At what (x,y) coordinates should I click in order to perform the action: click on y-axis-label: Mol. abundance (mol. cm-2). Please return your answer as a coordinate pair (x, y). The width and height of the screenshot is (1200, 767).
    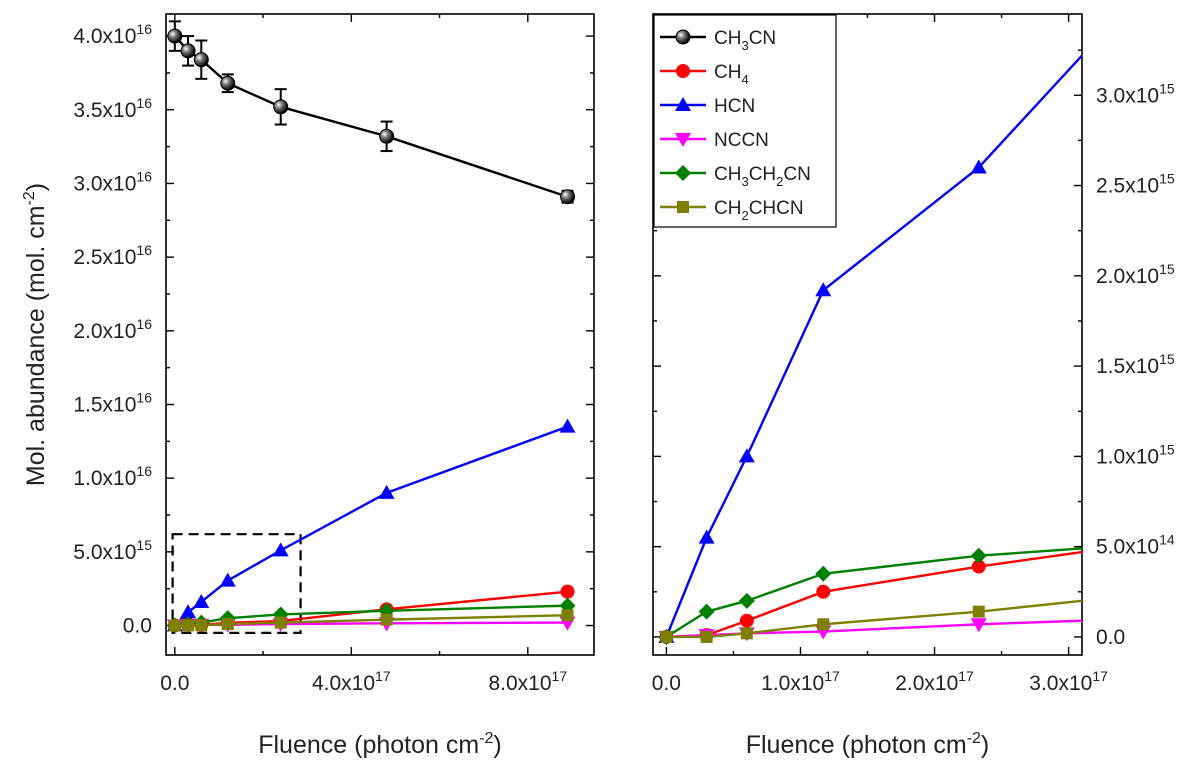
    Looking at the image, I should click on (35, 334).